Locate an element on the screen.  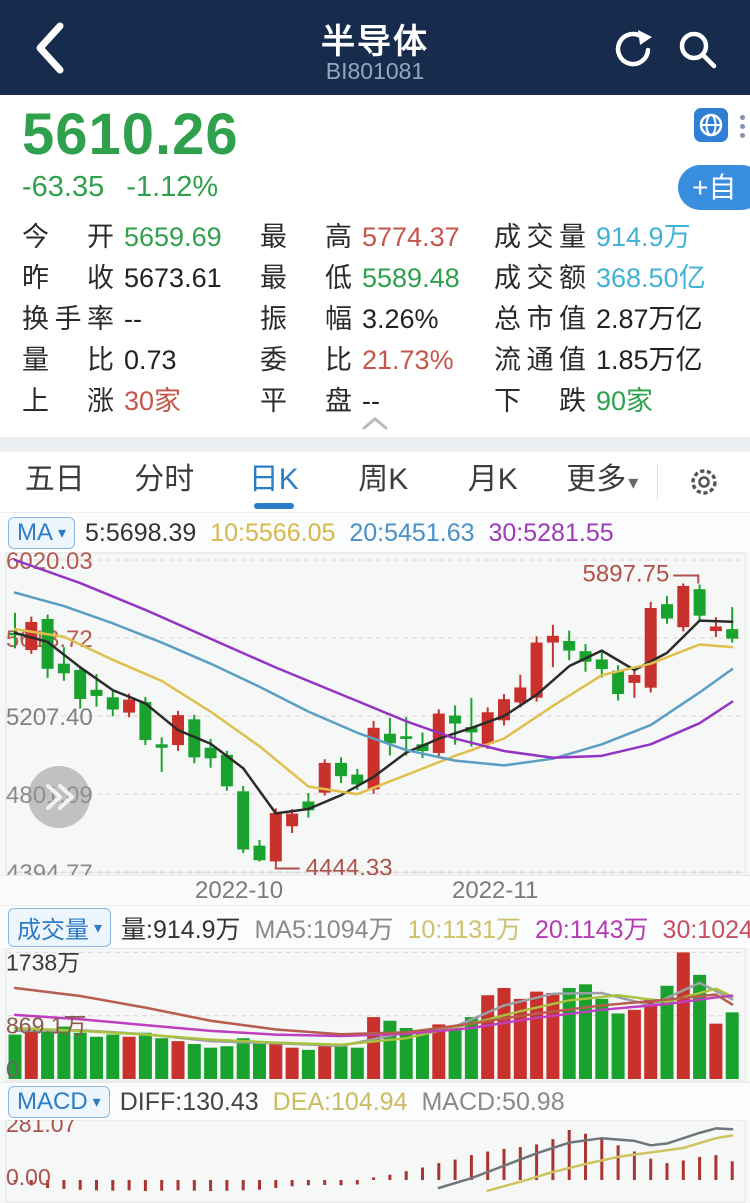
globe-button is located at coordinates (711, 125).